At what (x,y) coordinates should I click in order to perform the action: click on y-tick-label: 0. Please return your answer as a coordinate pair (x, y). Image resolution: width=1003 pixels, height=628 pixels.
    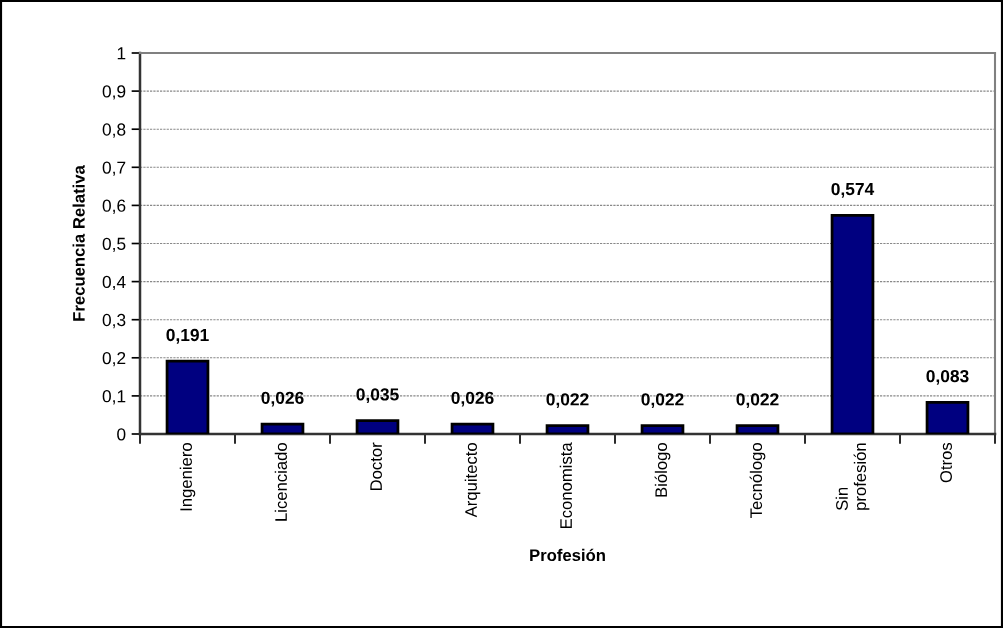
    Looking at the image, I should click on (121, 434).